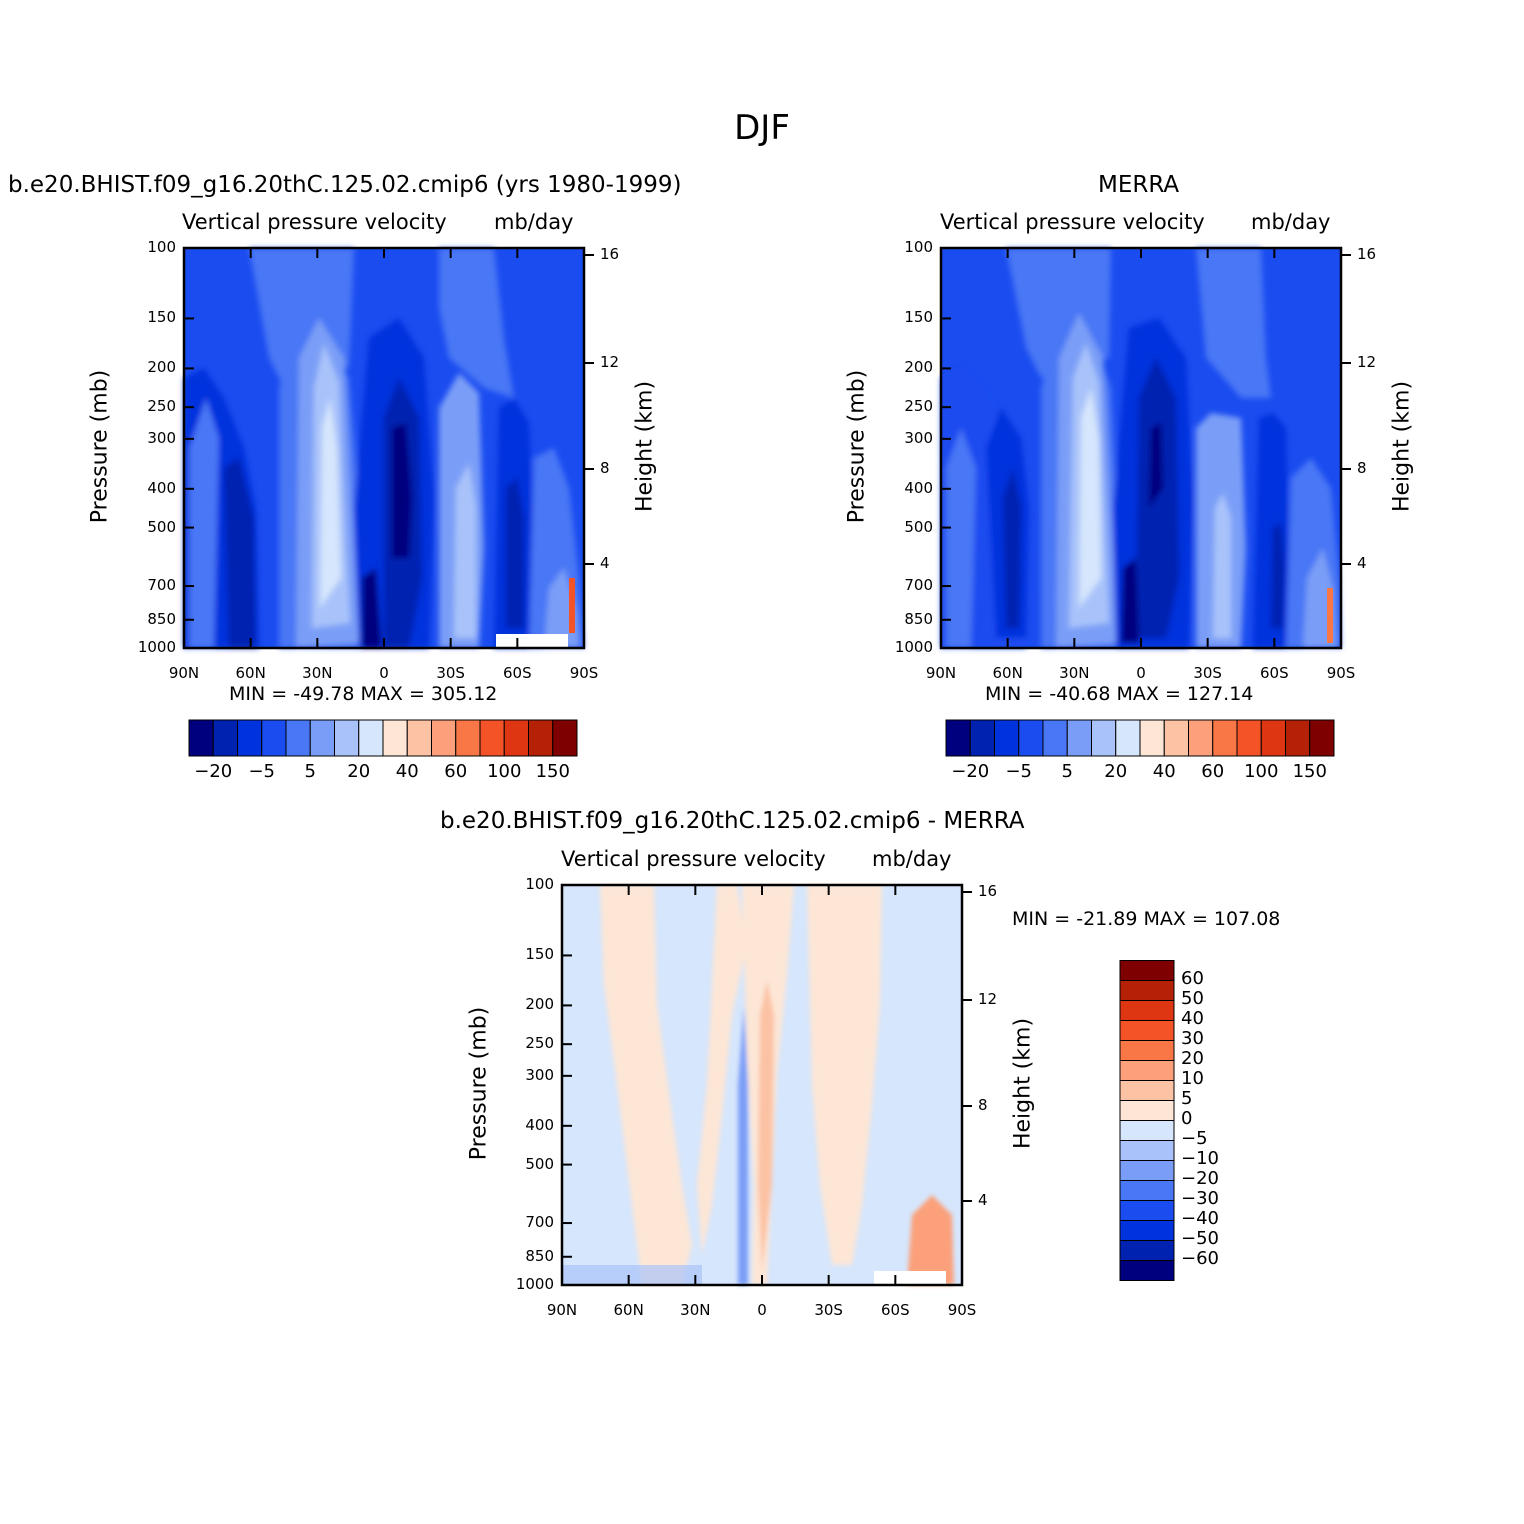 This screenshot has height=1524, width=1524. Describe the element at coordinates (384, 673) in the screenshot. I see `model-lat-tick-label: 0` at that location.